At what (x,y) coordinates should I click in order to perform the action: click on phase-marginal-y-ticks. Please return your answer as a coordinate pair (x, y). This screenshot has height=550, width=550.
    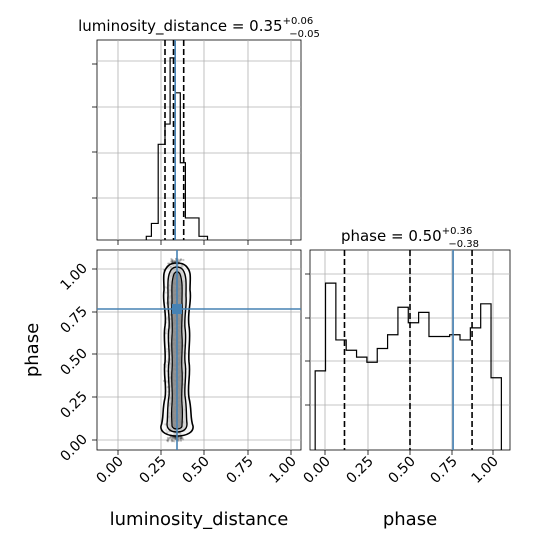
    Looking at the image, I should click on (307, 339).